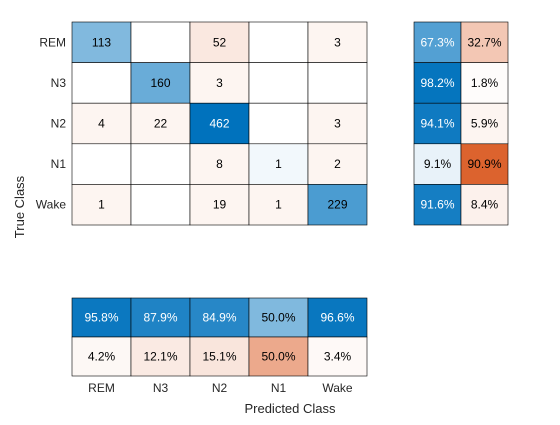  I want to click on column-summary-incorrect-value: 50.0%, so click(278, 357).